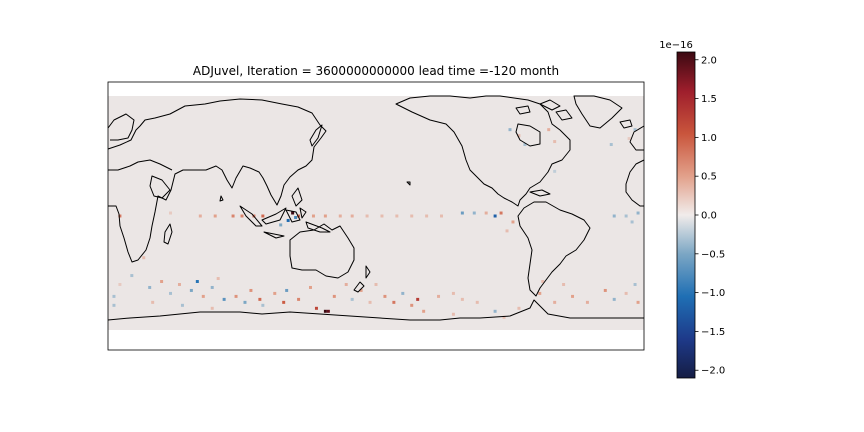 This screenshot has width=864, height=432. I want to click on coastline-mediterranean, so click(140, 165).